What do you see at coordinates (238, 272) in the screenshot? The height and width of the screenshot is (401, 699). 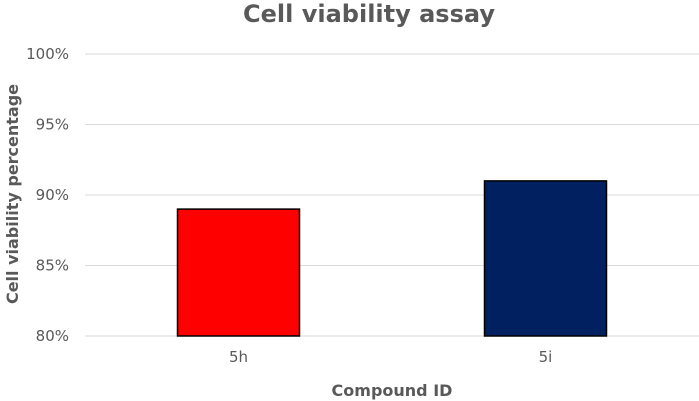 I see `bar-5h` at bounding box center [238, 272].